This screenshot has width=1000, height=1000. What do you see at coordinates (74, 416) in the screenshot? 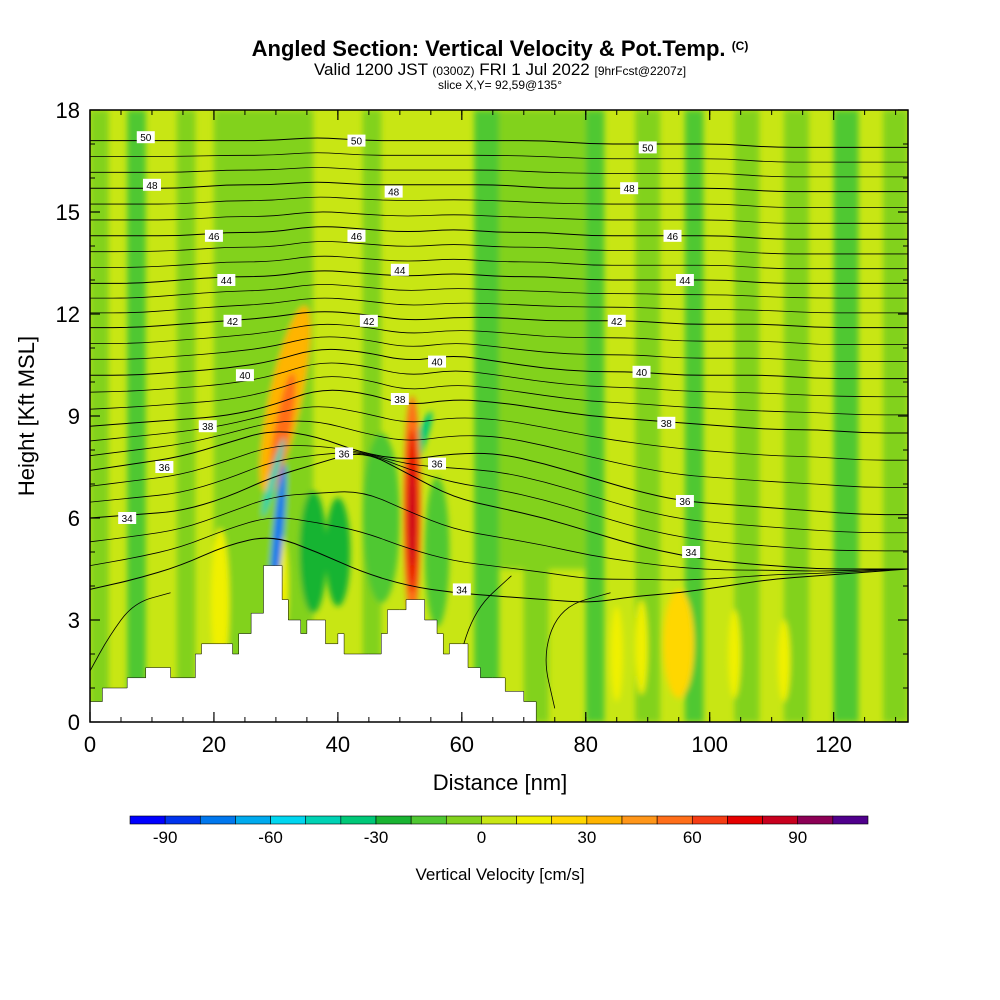
I see `y-tick-label: 9` at bounding box center [74, 416].